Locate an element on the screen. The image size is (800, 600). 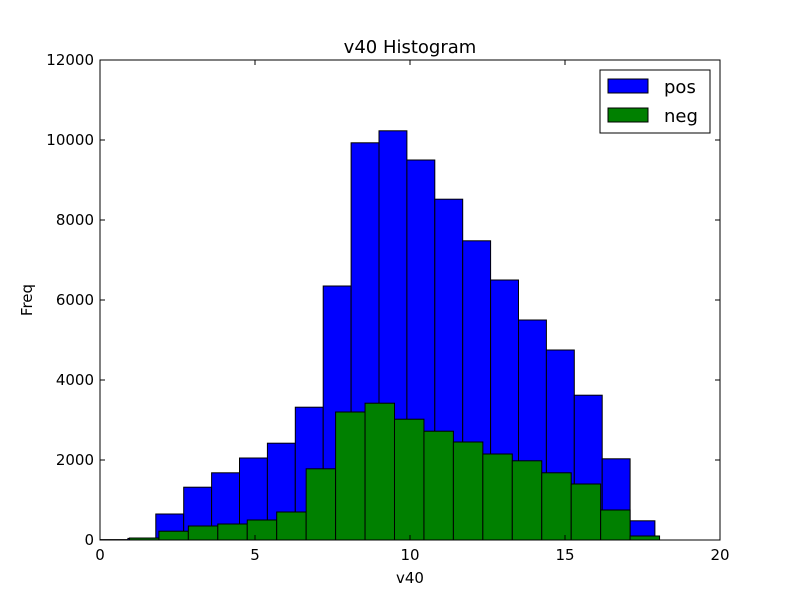
y-tick-label: 0 is located at coordinates (89, 540).